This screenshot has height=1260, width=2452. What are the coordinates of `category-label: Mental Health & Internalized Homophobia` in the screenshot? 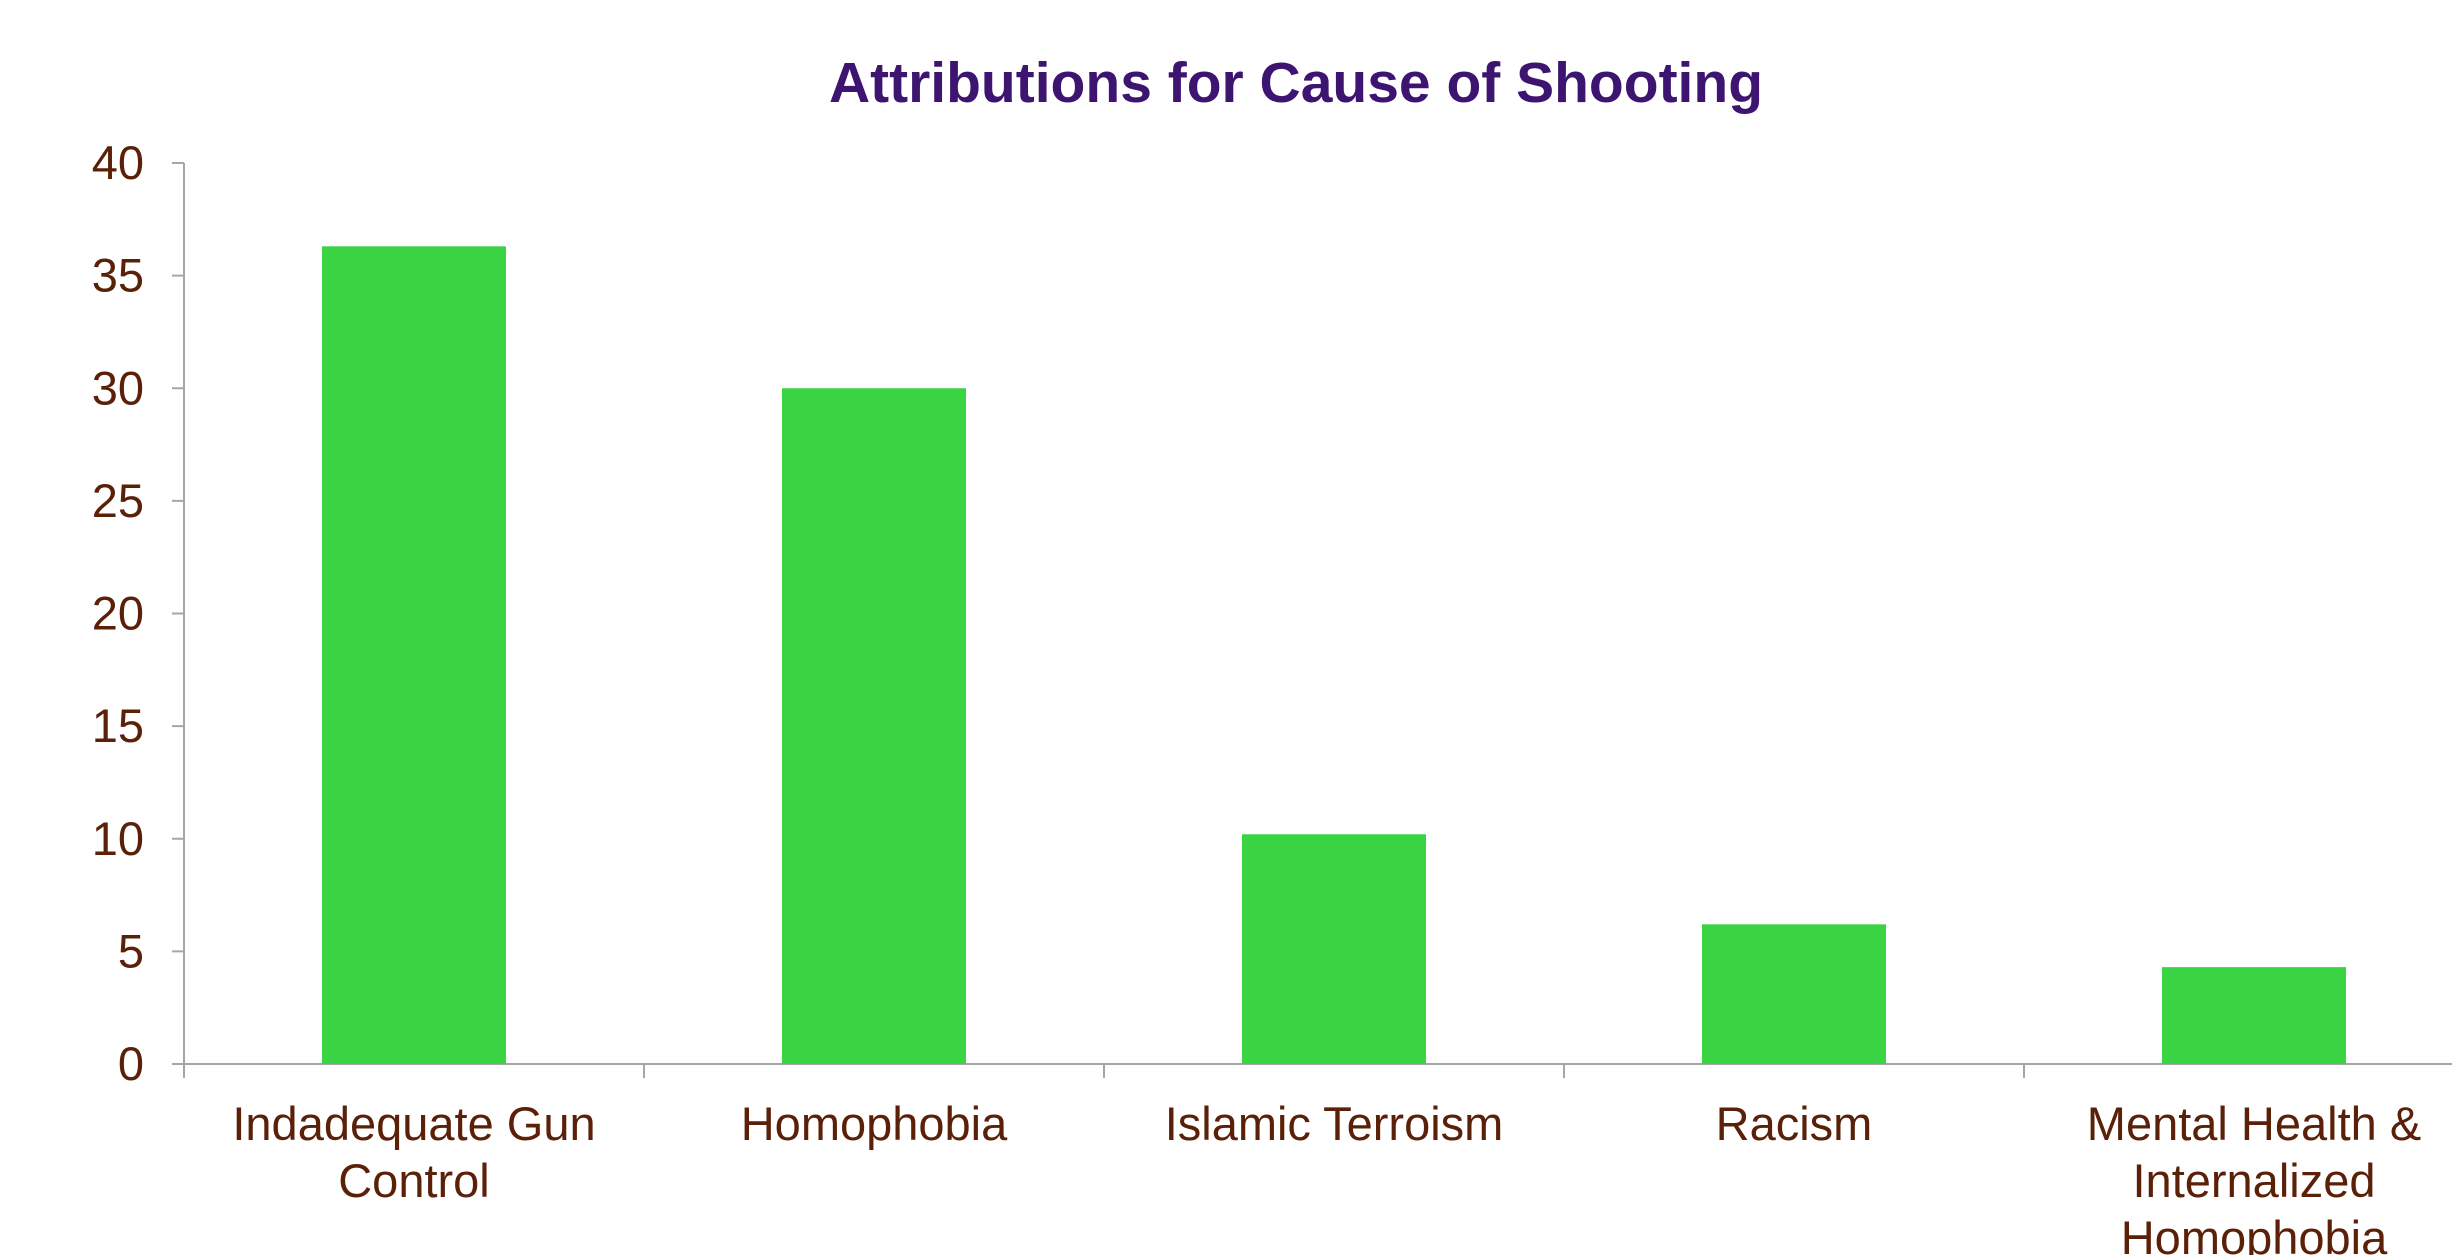 It's located at (2254, 1176).